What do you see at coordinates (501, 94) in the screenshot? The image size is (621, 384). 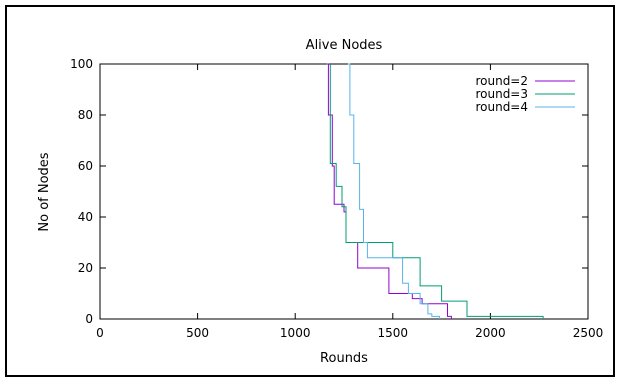 I see `legend-label: round=3` at bounding box center [501, 94].